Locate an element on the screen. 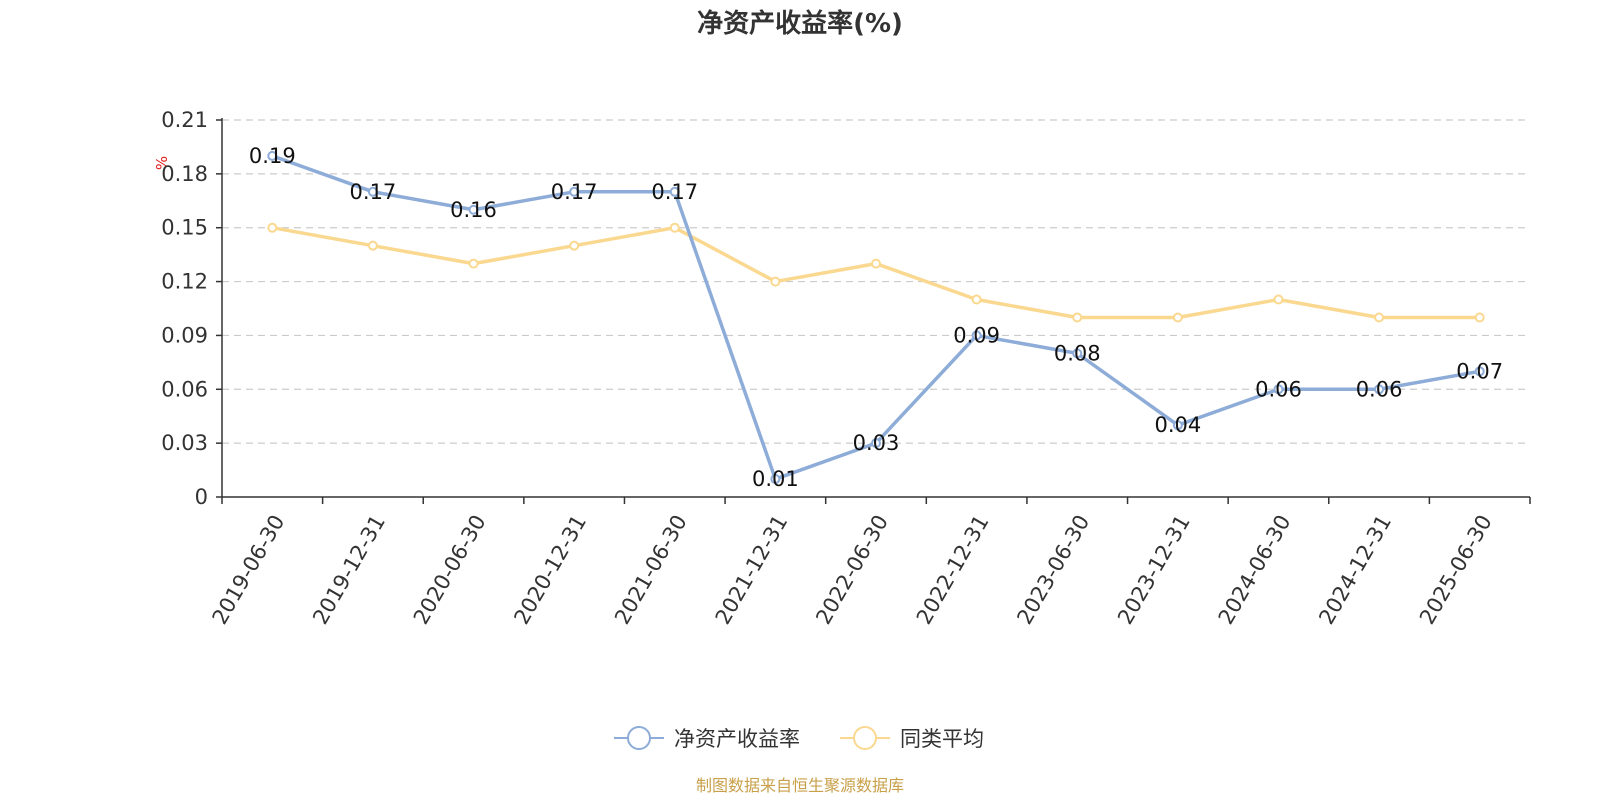 The image size is (1600, 800). x-tick-label: 2019-06-30 is located at coordinates (249, 570).